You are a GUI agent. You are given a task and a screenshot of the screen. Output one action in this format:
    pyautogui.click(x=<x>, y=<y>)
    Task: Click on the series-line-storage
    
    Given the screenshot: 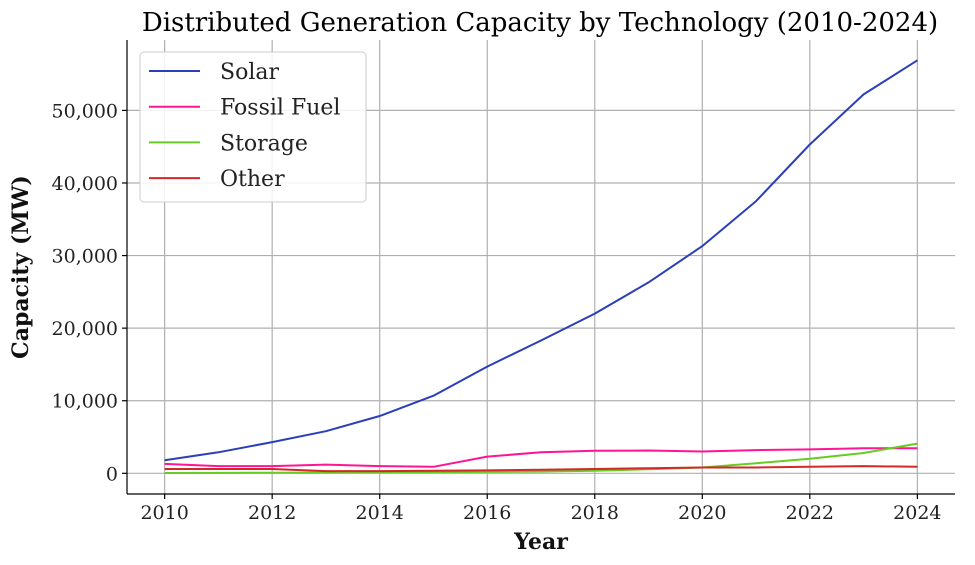 What is the action you would take?
    pyautogui.click(x=541, y=458)
    